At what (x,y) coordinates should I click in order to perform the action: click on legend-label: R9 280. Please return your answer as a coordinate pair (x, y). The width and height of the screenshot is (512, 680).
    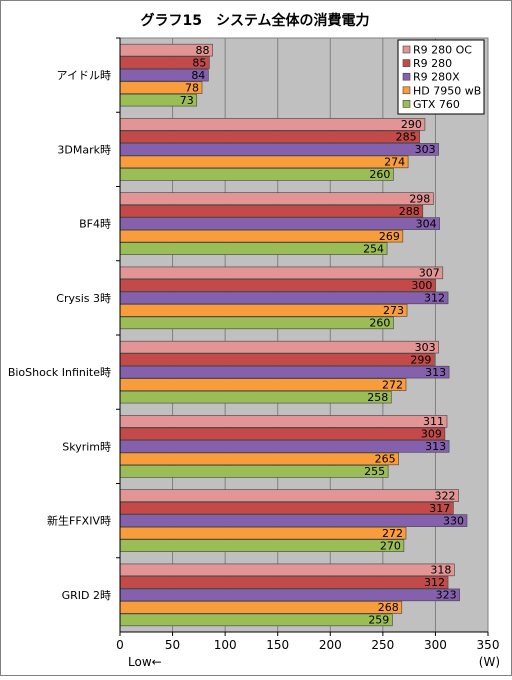
    Looking at the image, I should click on (432, 63).